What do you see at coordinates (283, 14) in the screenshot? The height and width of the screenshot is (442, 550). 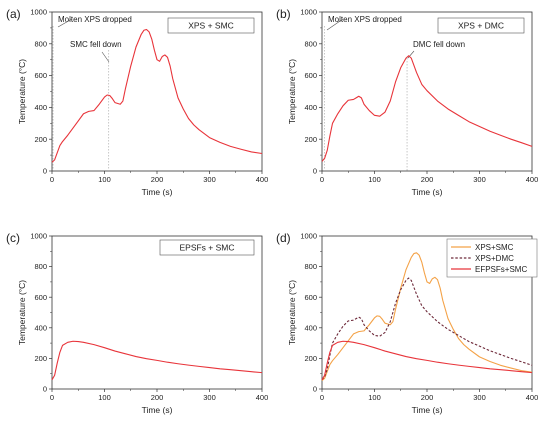 I see `panel-label: (b)` at bounding box center [283, 14].